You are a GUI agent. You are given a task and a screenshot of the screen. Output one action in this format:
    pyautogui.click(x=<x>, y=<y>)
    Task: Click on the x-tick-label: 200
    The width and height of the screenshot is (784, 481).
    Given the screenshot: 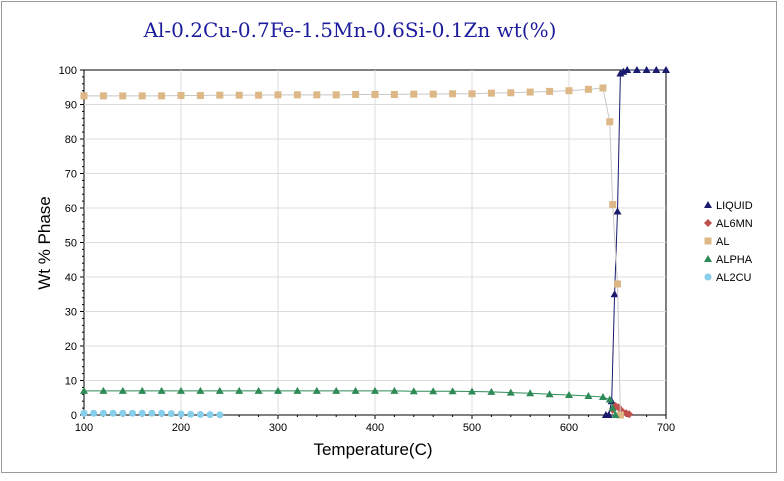 What is the action you would take?
    pyautogui.click(x=181, y=428)
    